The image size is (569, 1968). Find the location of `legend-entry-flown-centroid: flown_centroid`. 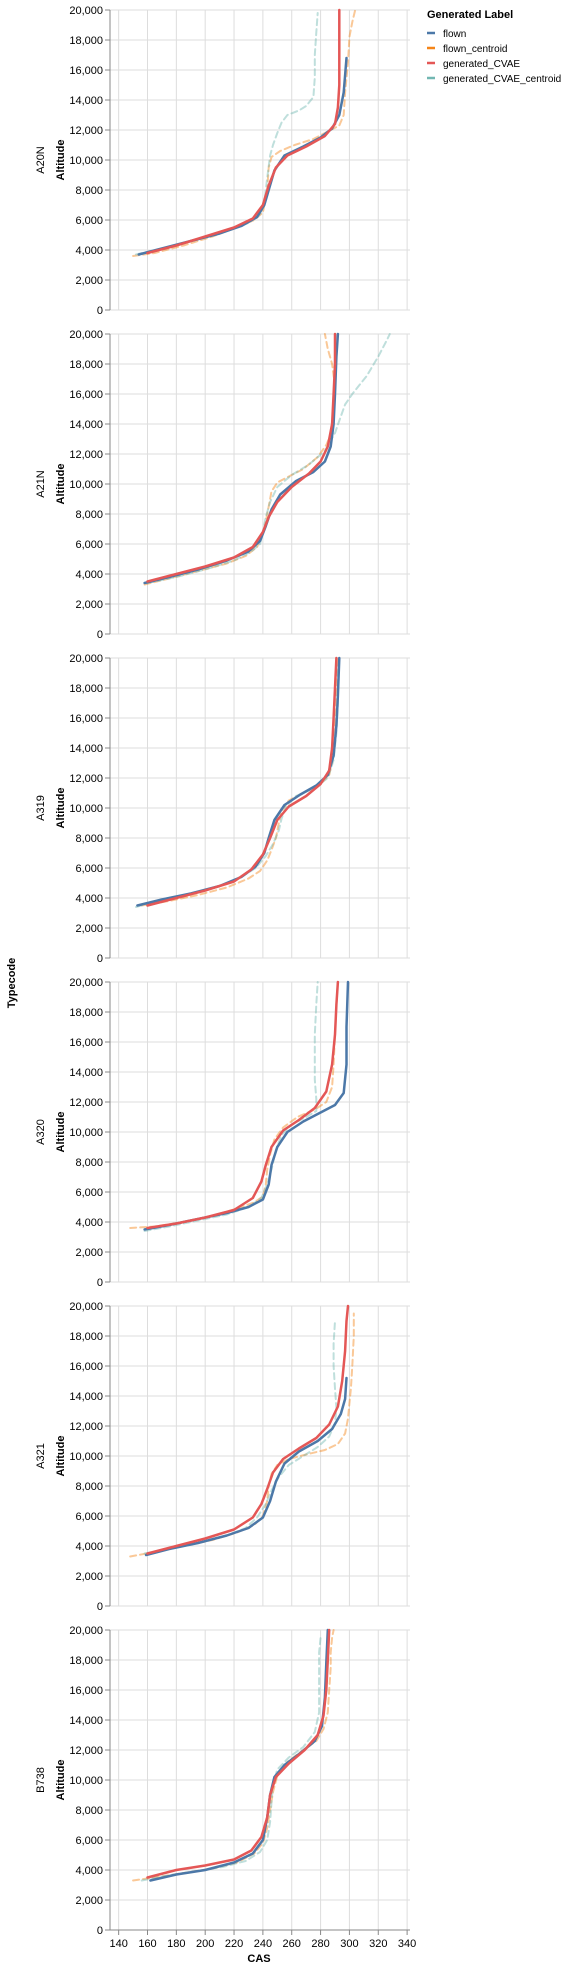

legend-entry-flown-centroid: flown_centroid is located at coordinates (467, 49).